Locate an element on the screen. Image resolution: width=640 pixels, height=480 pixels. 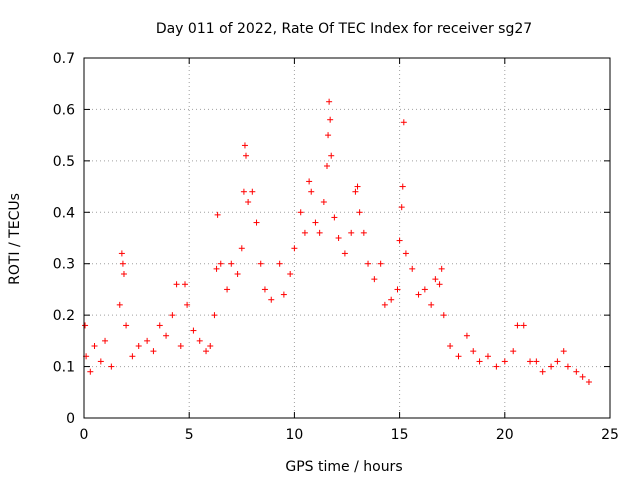
y-tick-label: 0.2 is located at coordinates (64, 316).